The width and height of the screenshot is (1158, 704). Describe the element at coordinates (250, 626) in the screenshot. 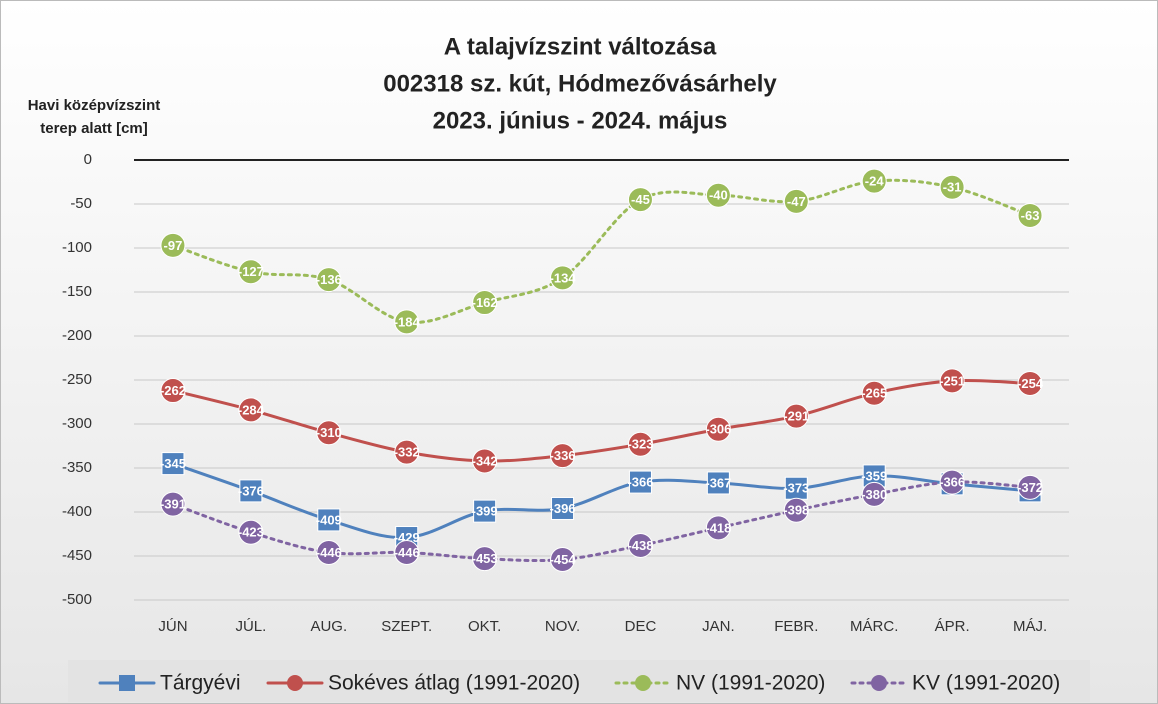

I see `x-tick-label: JÚL.` at that location.